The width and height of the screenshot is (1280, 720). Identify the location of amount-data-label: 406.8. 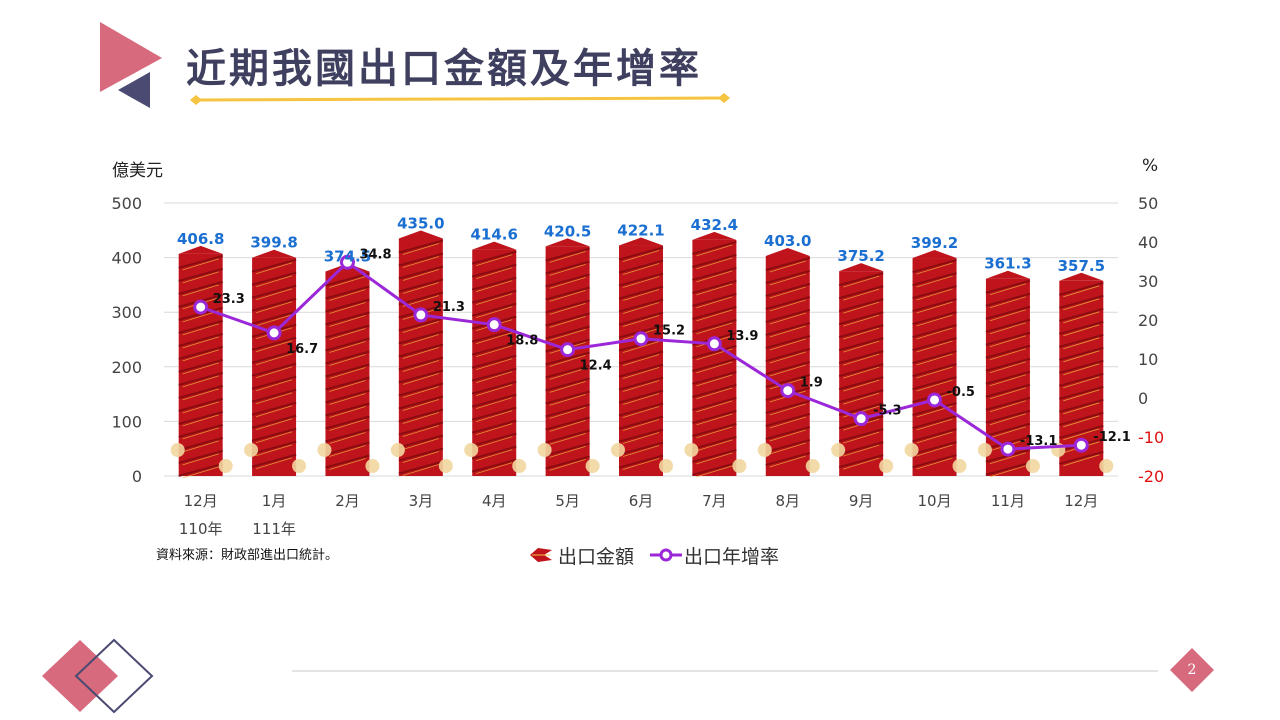
(200, 239).